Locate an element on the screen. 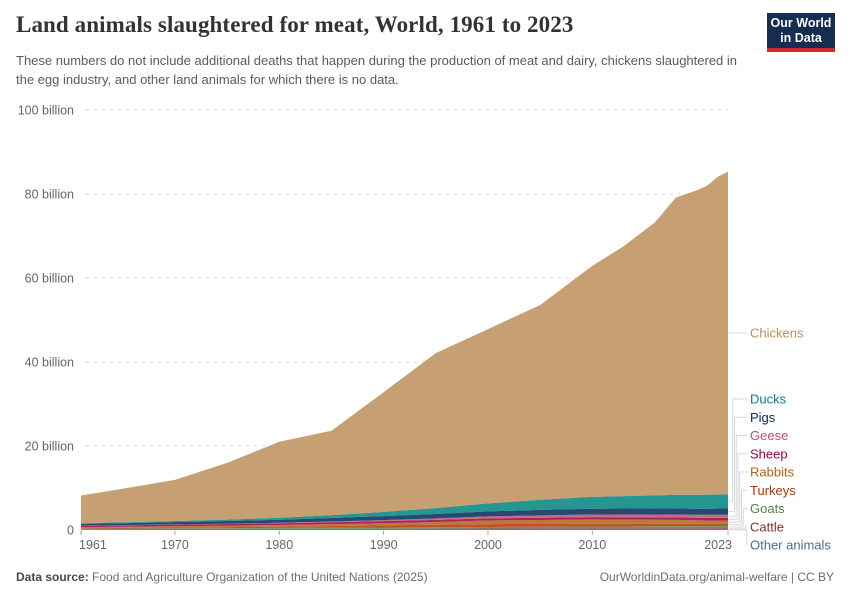 The width and height of the screenshot is (850, 600). x-axis-tick-label: 1961 is located at coordinates (93, 545).